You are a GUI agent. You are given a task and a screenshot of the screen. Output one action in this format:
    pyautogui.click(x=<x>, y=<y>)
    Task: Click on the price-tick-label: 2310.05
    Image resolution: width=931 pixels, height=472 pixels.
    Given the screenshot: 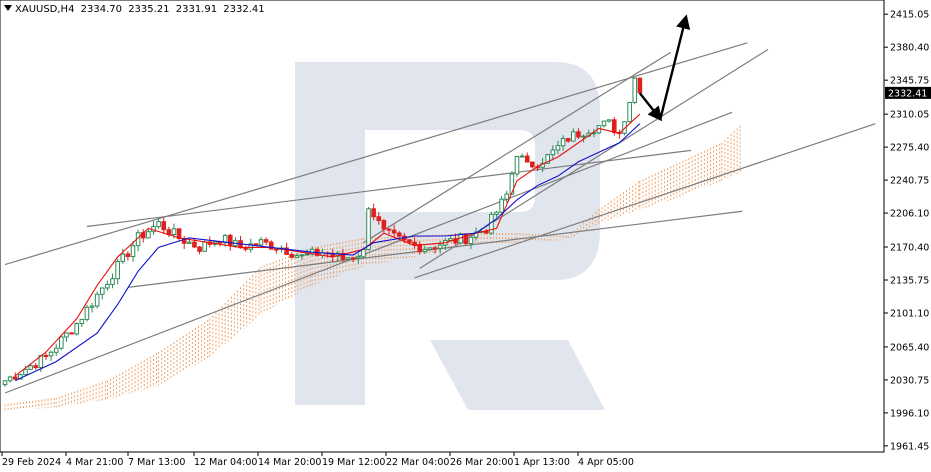 What is the action you would take?
    pyautogui.click(x=909, y=115)
    